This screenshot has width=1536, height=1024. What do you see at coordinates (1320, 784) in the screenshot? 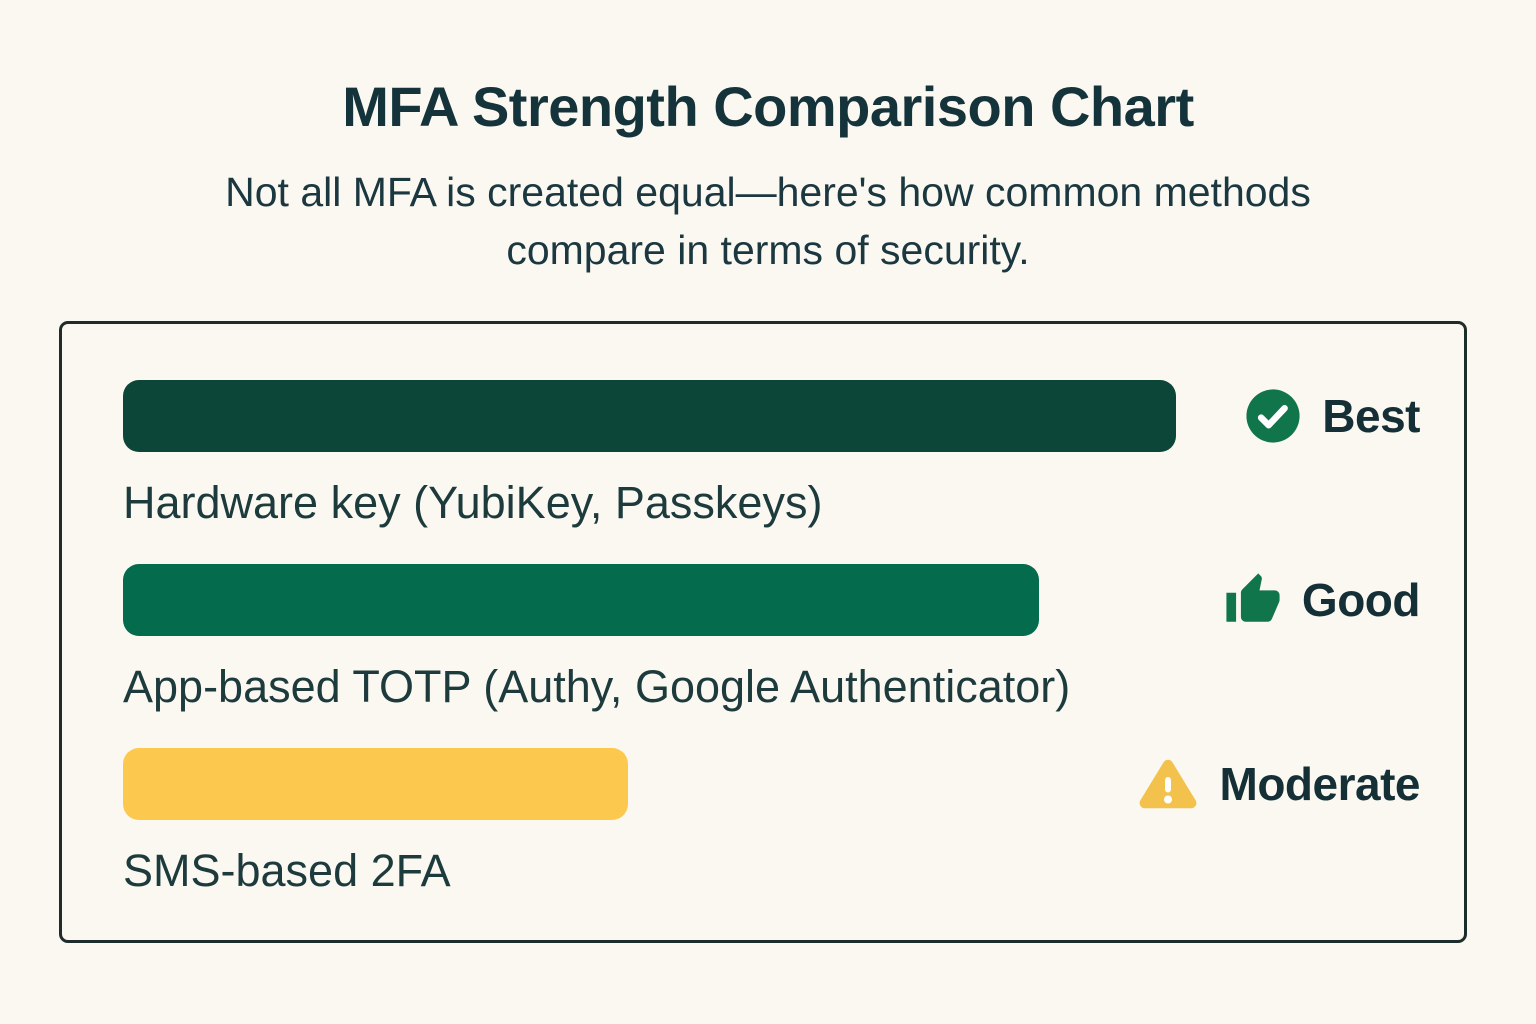
I see `rating-label: Moderate` at bounding box center [1320, 784].